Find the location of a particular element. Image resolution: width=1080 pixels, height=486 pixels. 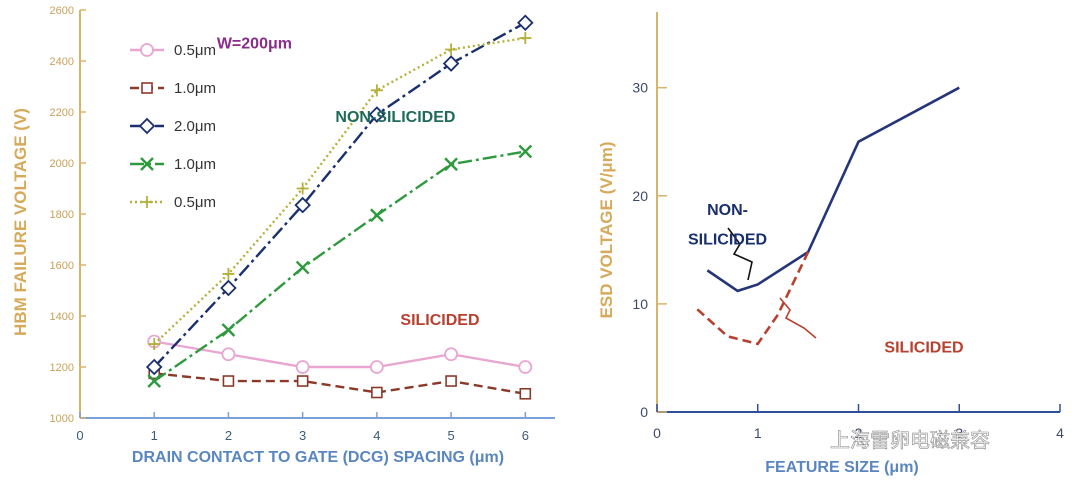

left-x-axis-label: DRAIN CONTACT TO GATE (DCG) SPACING (μm) is located at coordinates (318, 457).